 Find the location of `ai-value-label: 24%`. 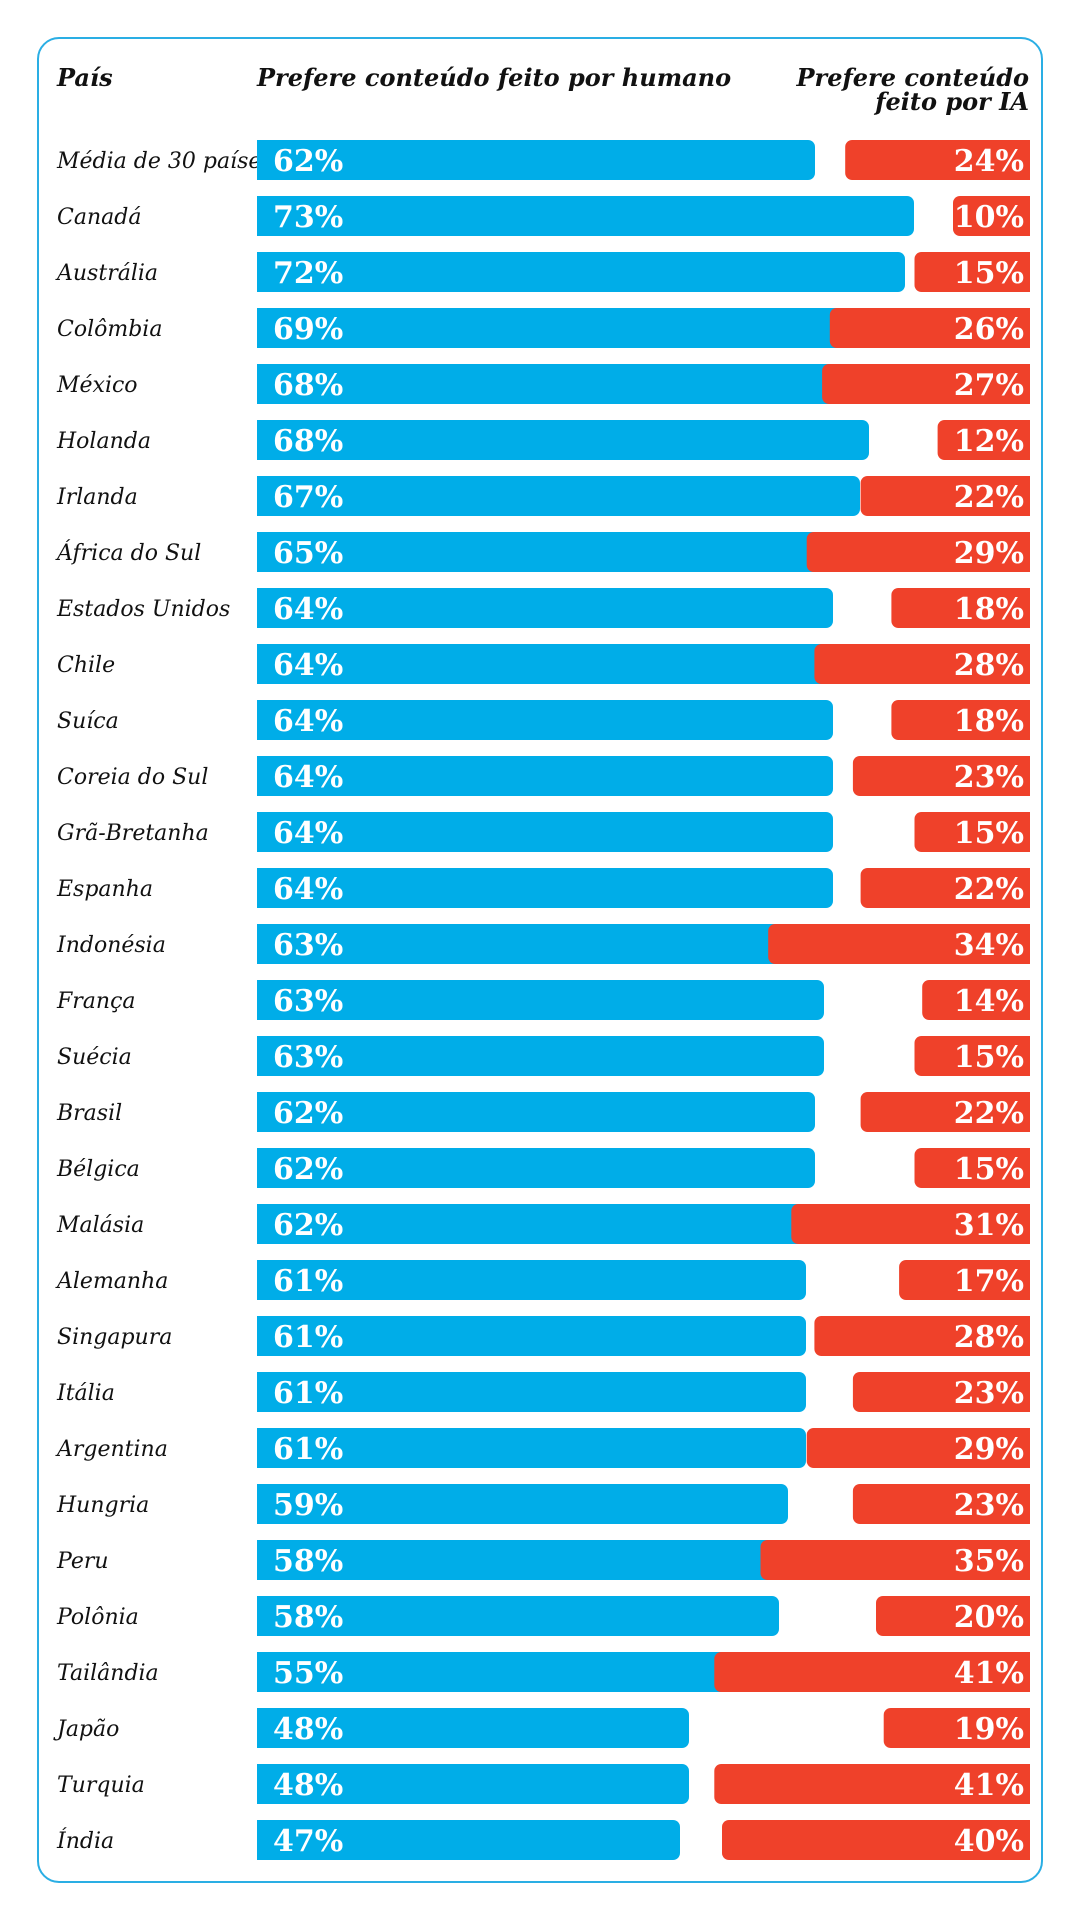

ai-value-label: 24% is located at coordinates (989, 161).